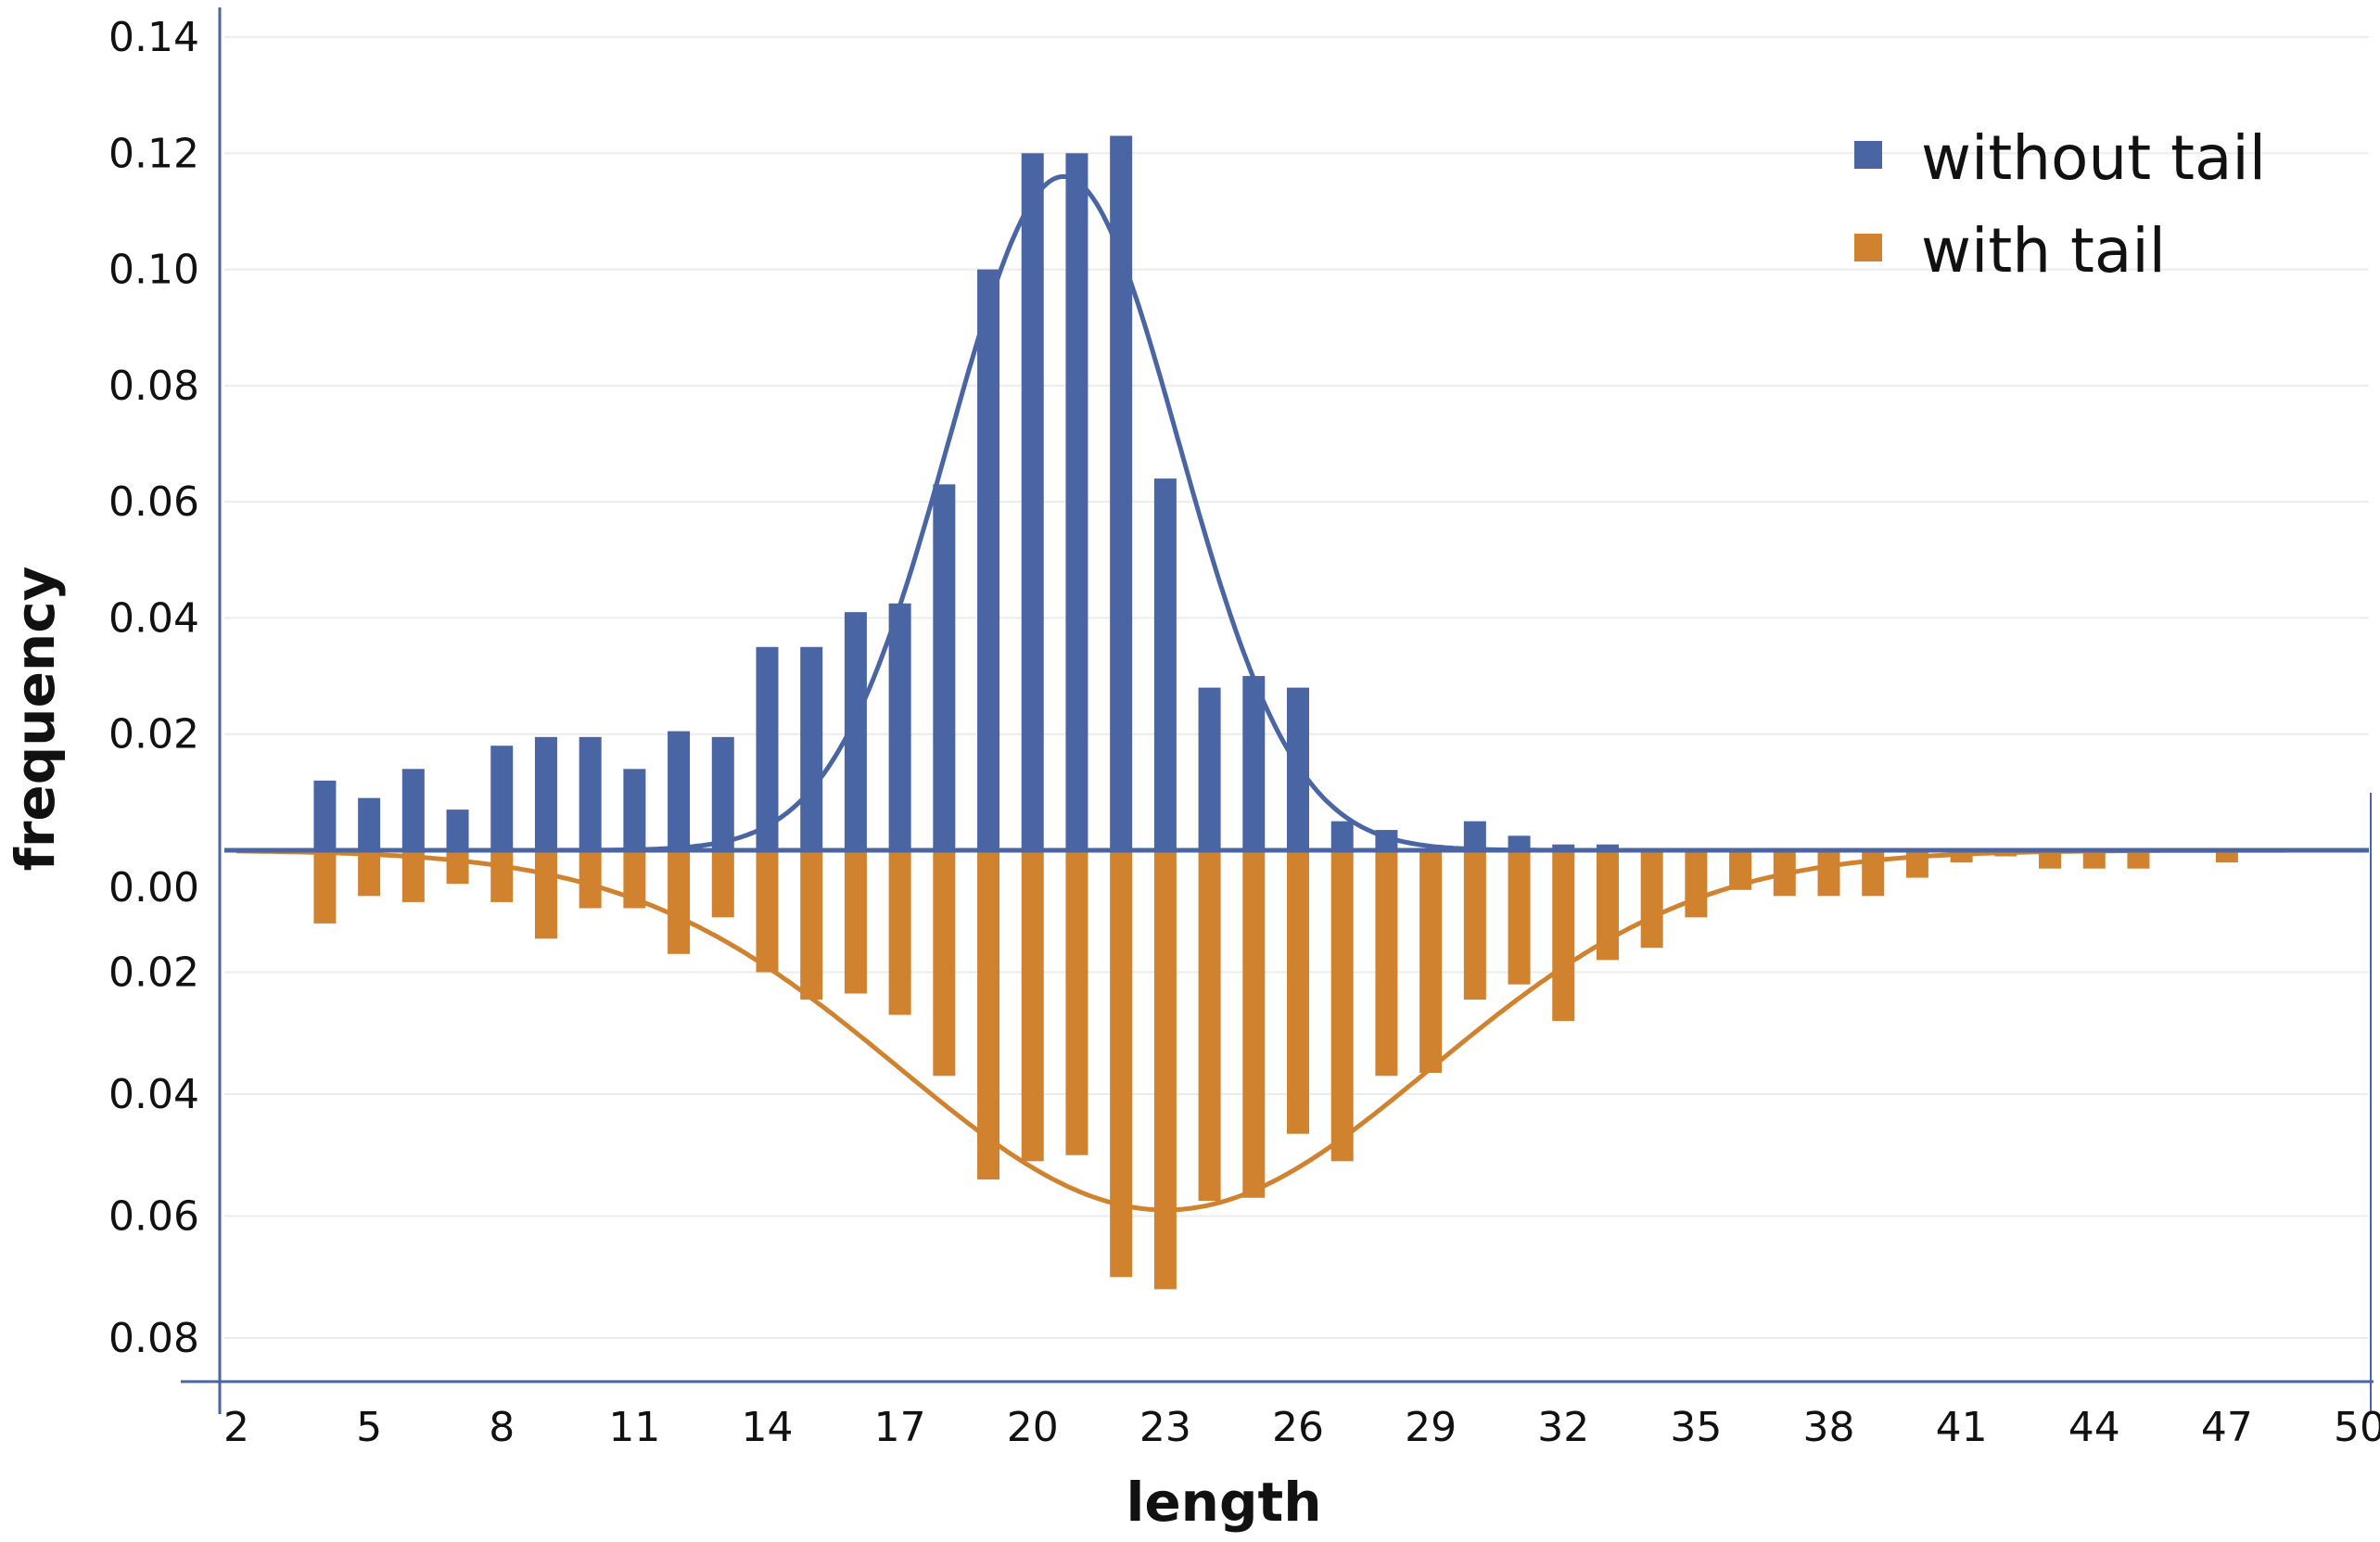 The image size is (2380, 1542). What do you see at coordinates (153, 1094) in the screenshot?
I see `y-tick-label-lower: 0.04` at bounding box center [153, 1094].